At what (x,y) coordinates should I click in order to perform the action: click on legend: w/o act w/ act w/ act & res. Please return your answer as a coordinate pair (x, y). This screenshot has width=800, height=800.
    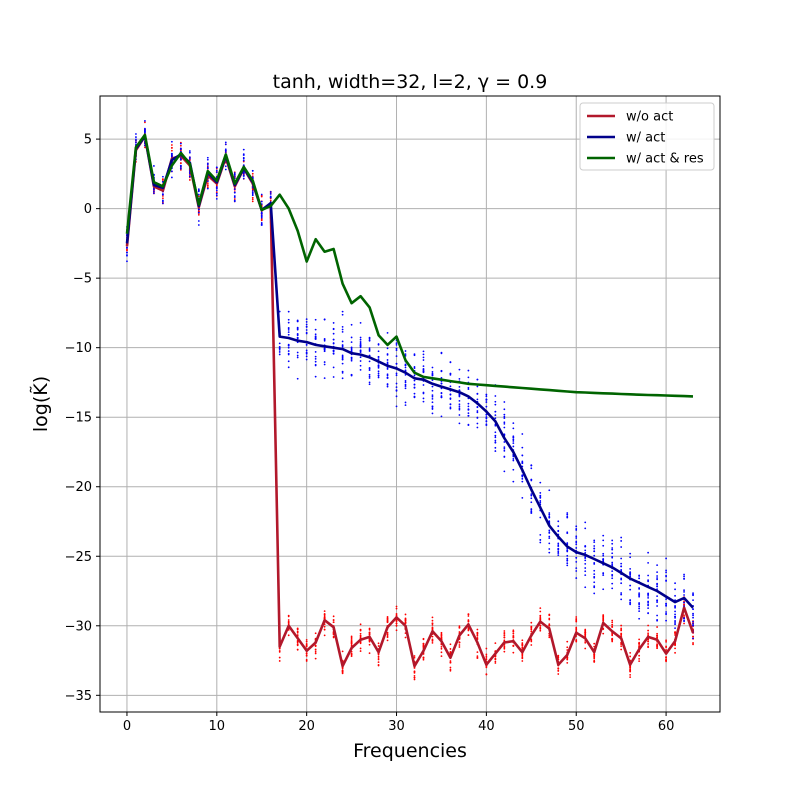
    Looking at the image, I should click on (647, 136).